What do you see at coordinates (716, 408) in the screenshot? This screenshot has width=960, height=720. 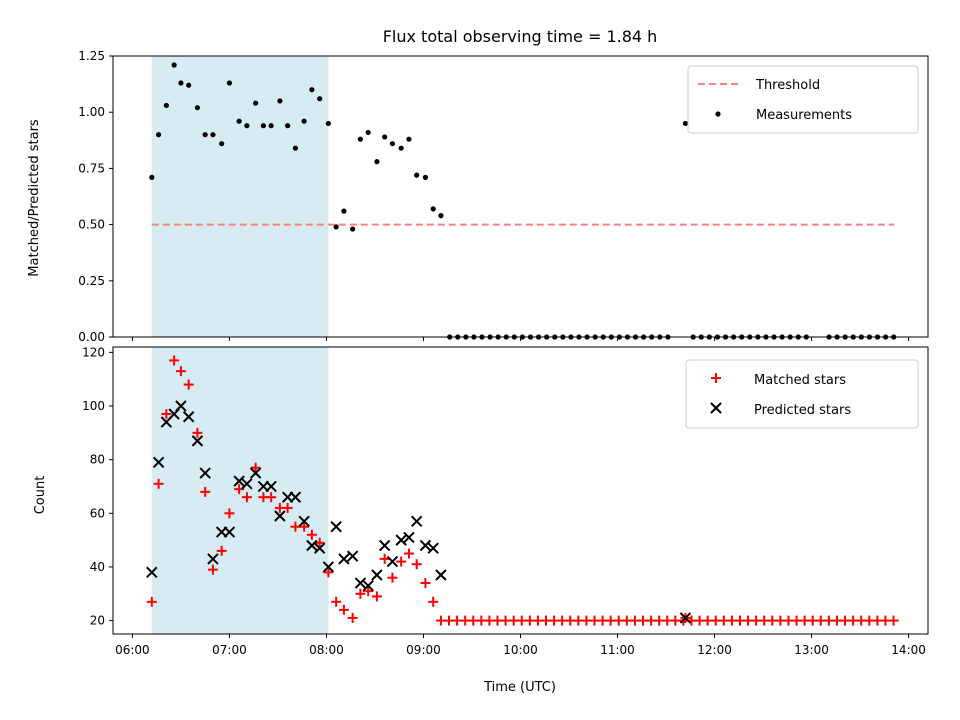 I see `legend-predicted-swatch` at bounding box center [716, 408].